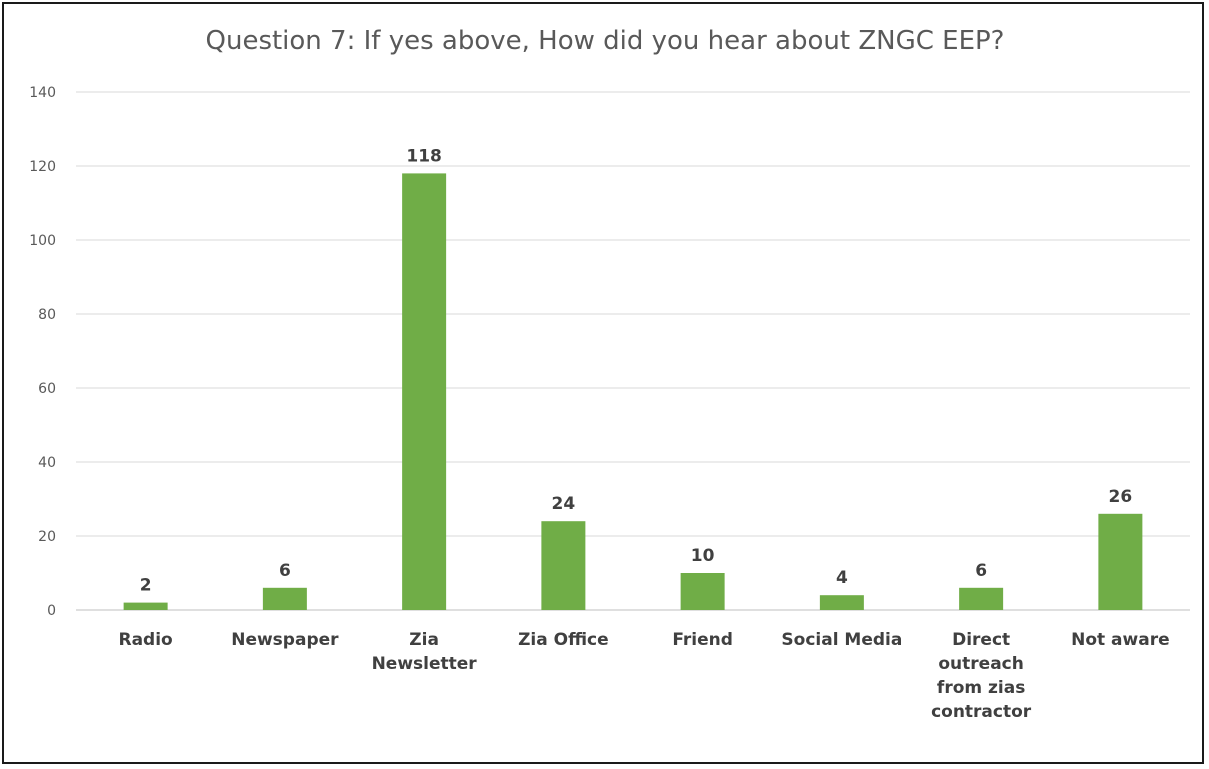 This screenshot has width=1209, height=769. What do you see at coordinates (47, 315) in the screenshot?
I see `y-tick-label: 80` at bounding box center [47, 315].